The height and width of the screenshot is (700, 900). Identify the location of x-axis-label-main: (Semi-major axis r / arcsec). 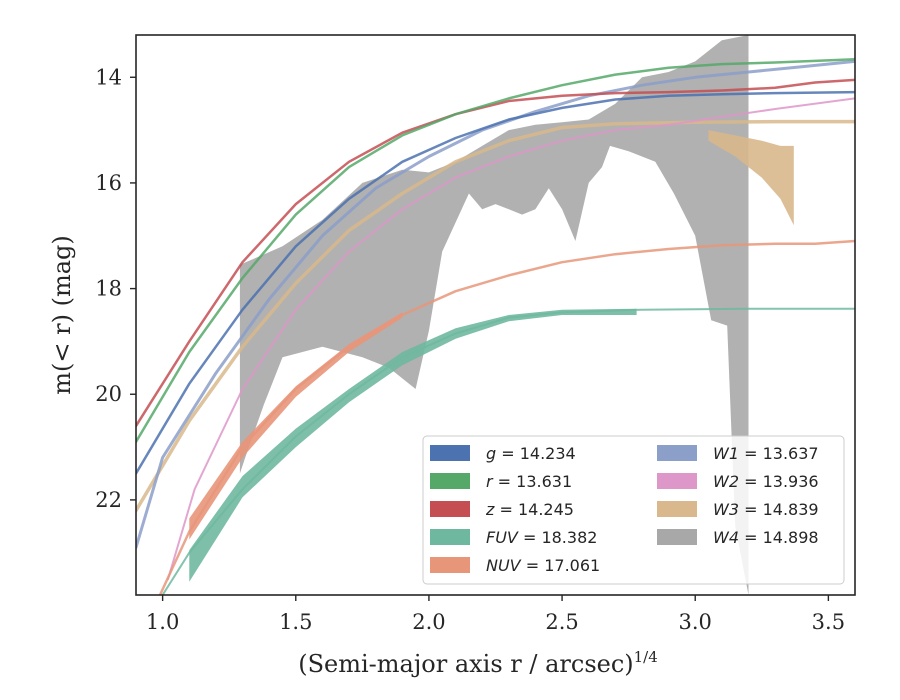
(465, 664).